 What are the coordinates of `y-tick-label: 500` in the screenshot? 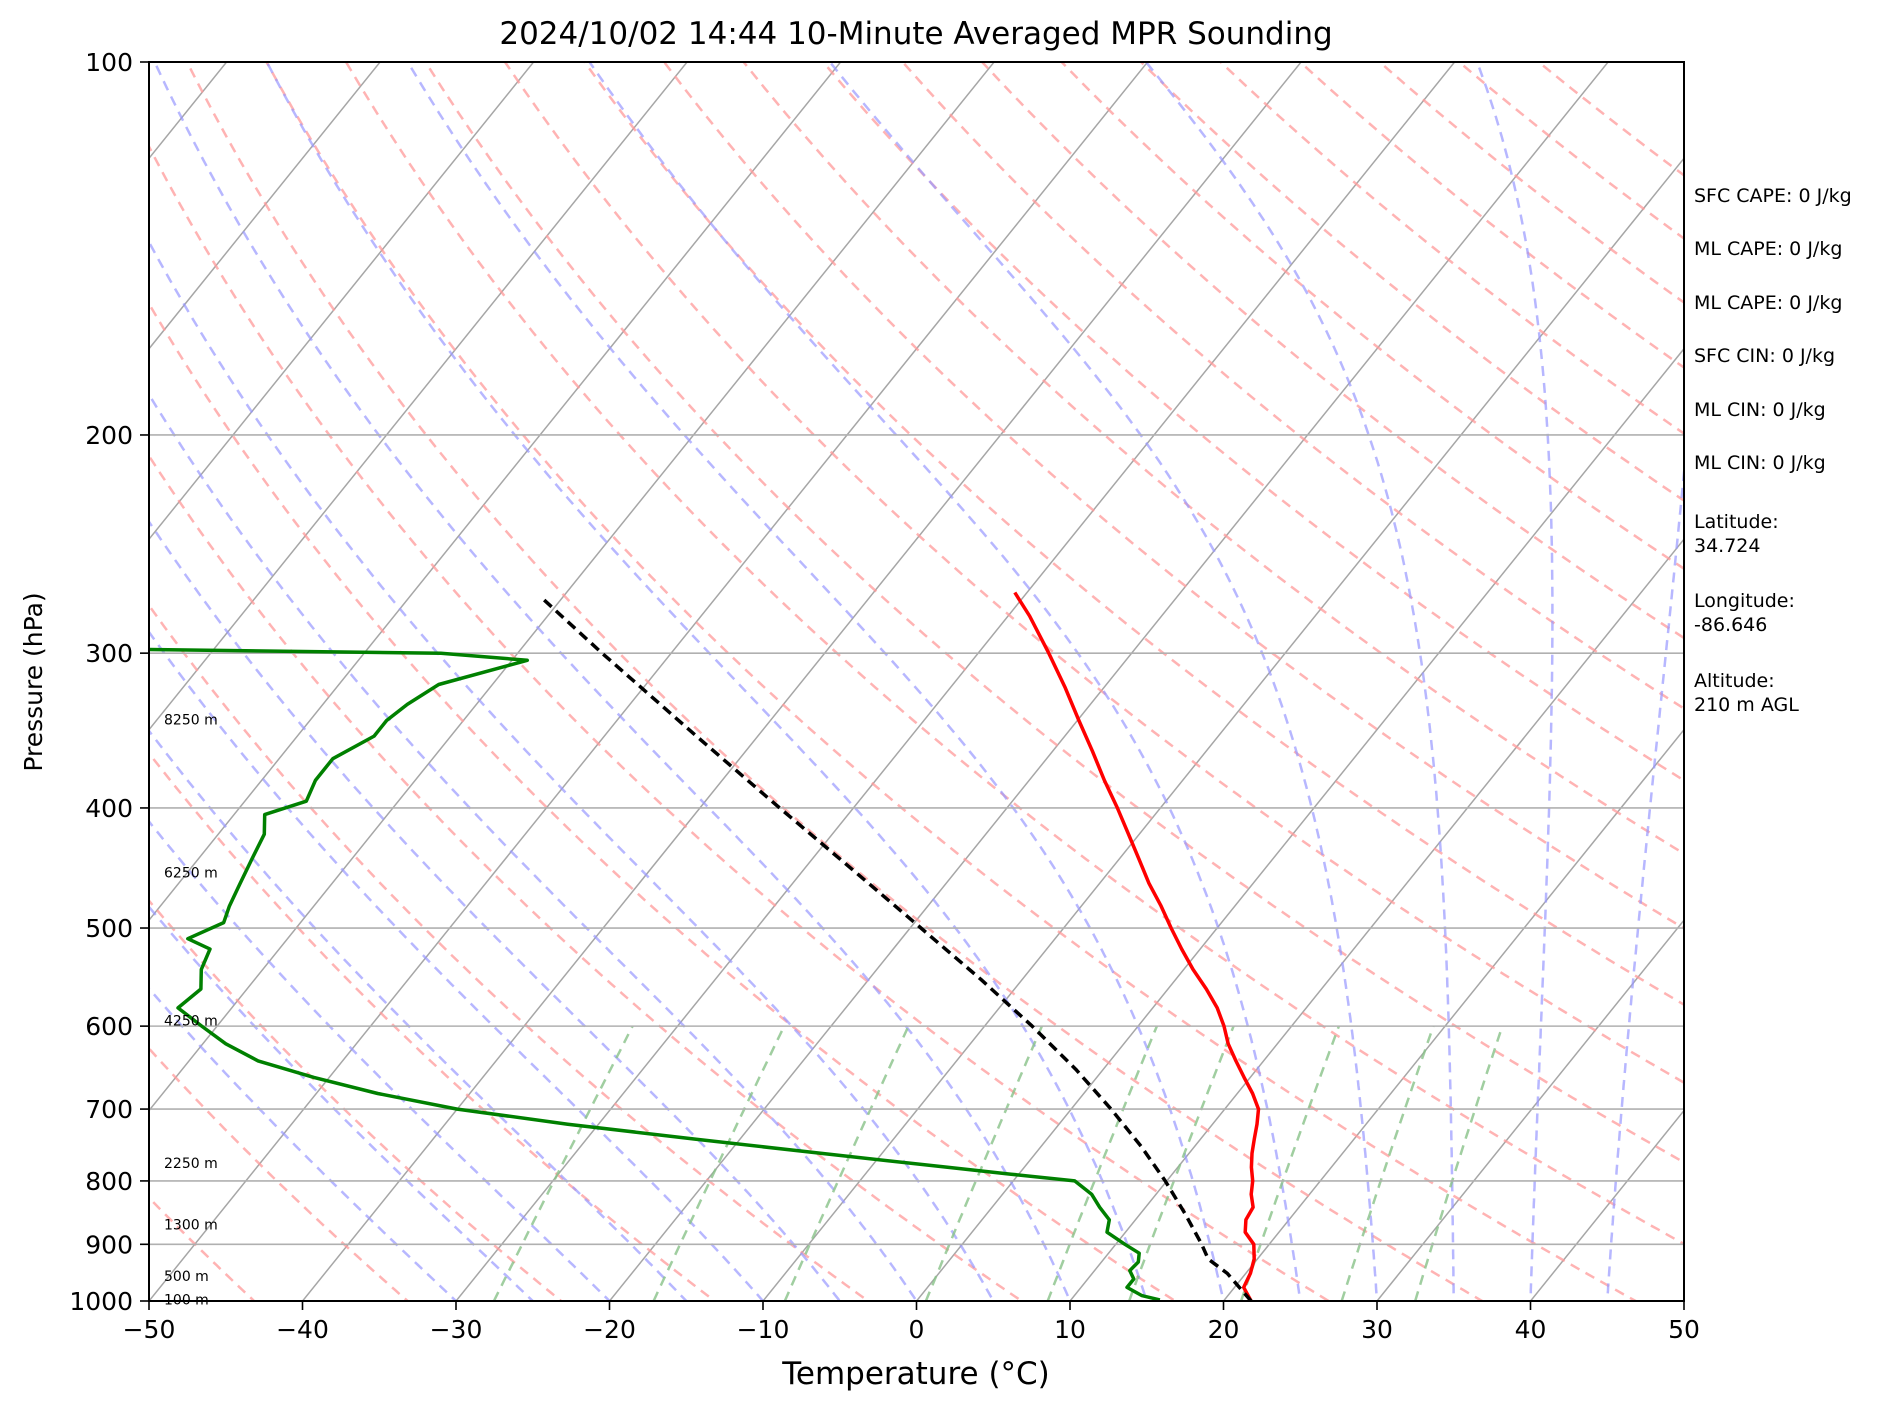 It's located at (109, 928).